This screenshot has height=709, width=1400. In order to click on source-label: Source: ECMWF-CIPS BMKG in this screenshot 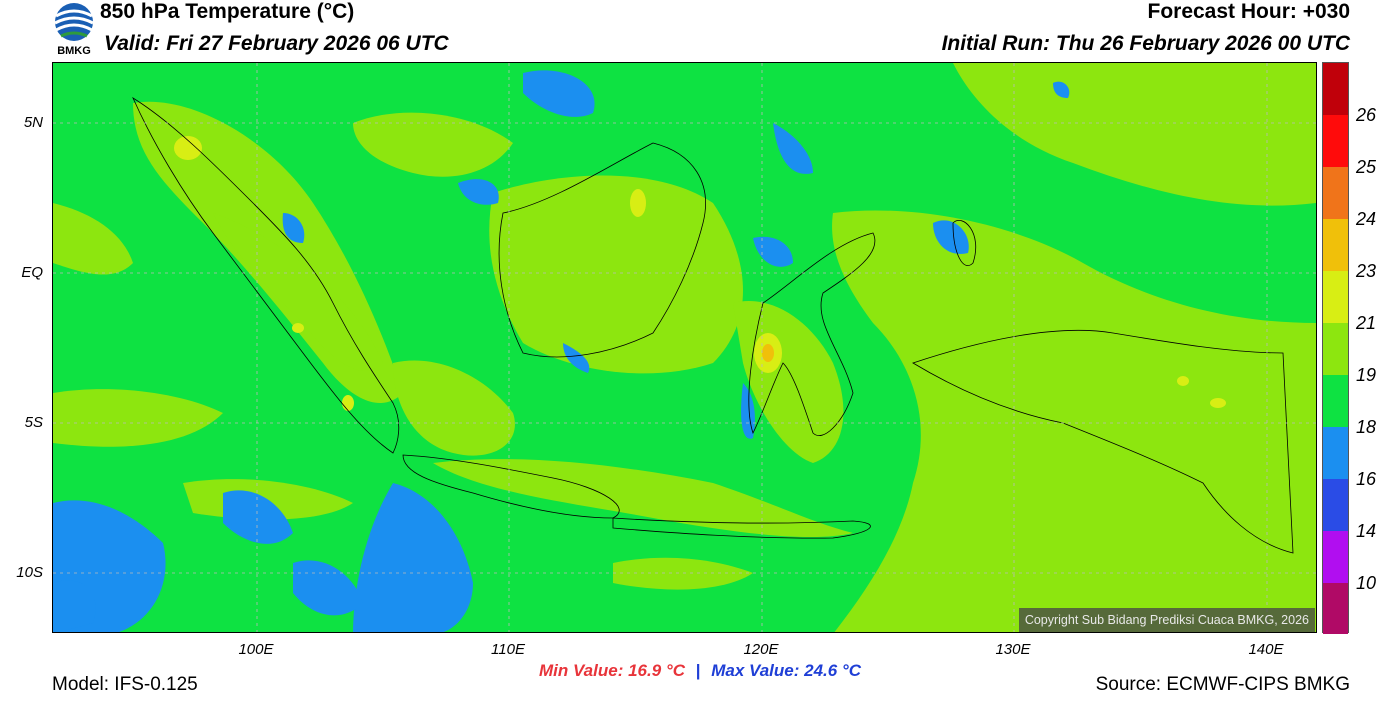, I will do `click(1222, 684)`.